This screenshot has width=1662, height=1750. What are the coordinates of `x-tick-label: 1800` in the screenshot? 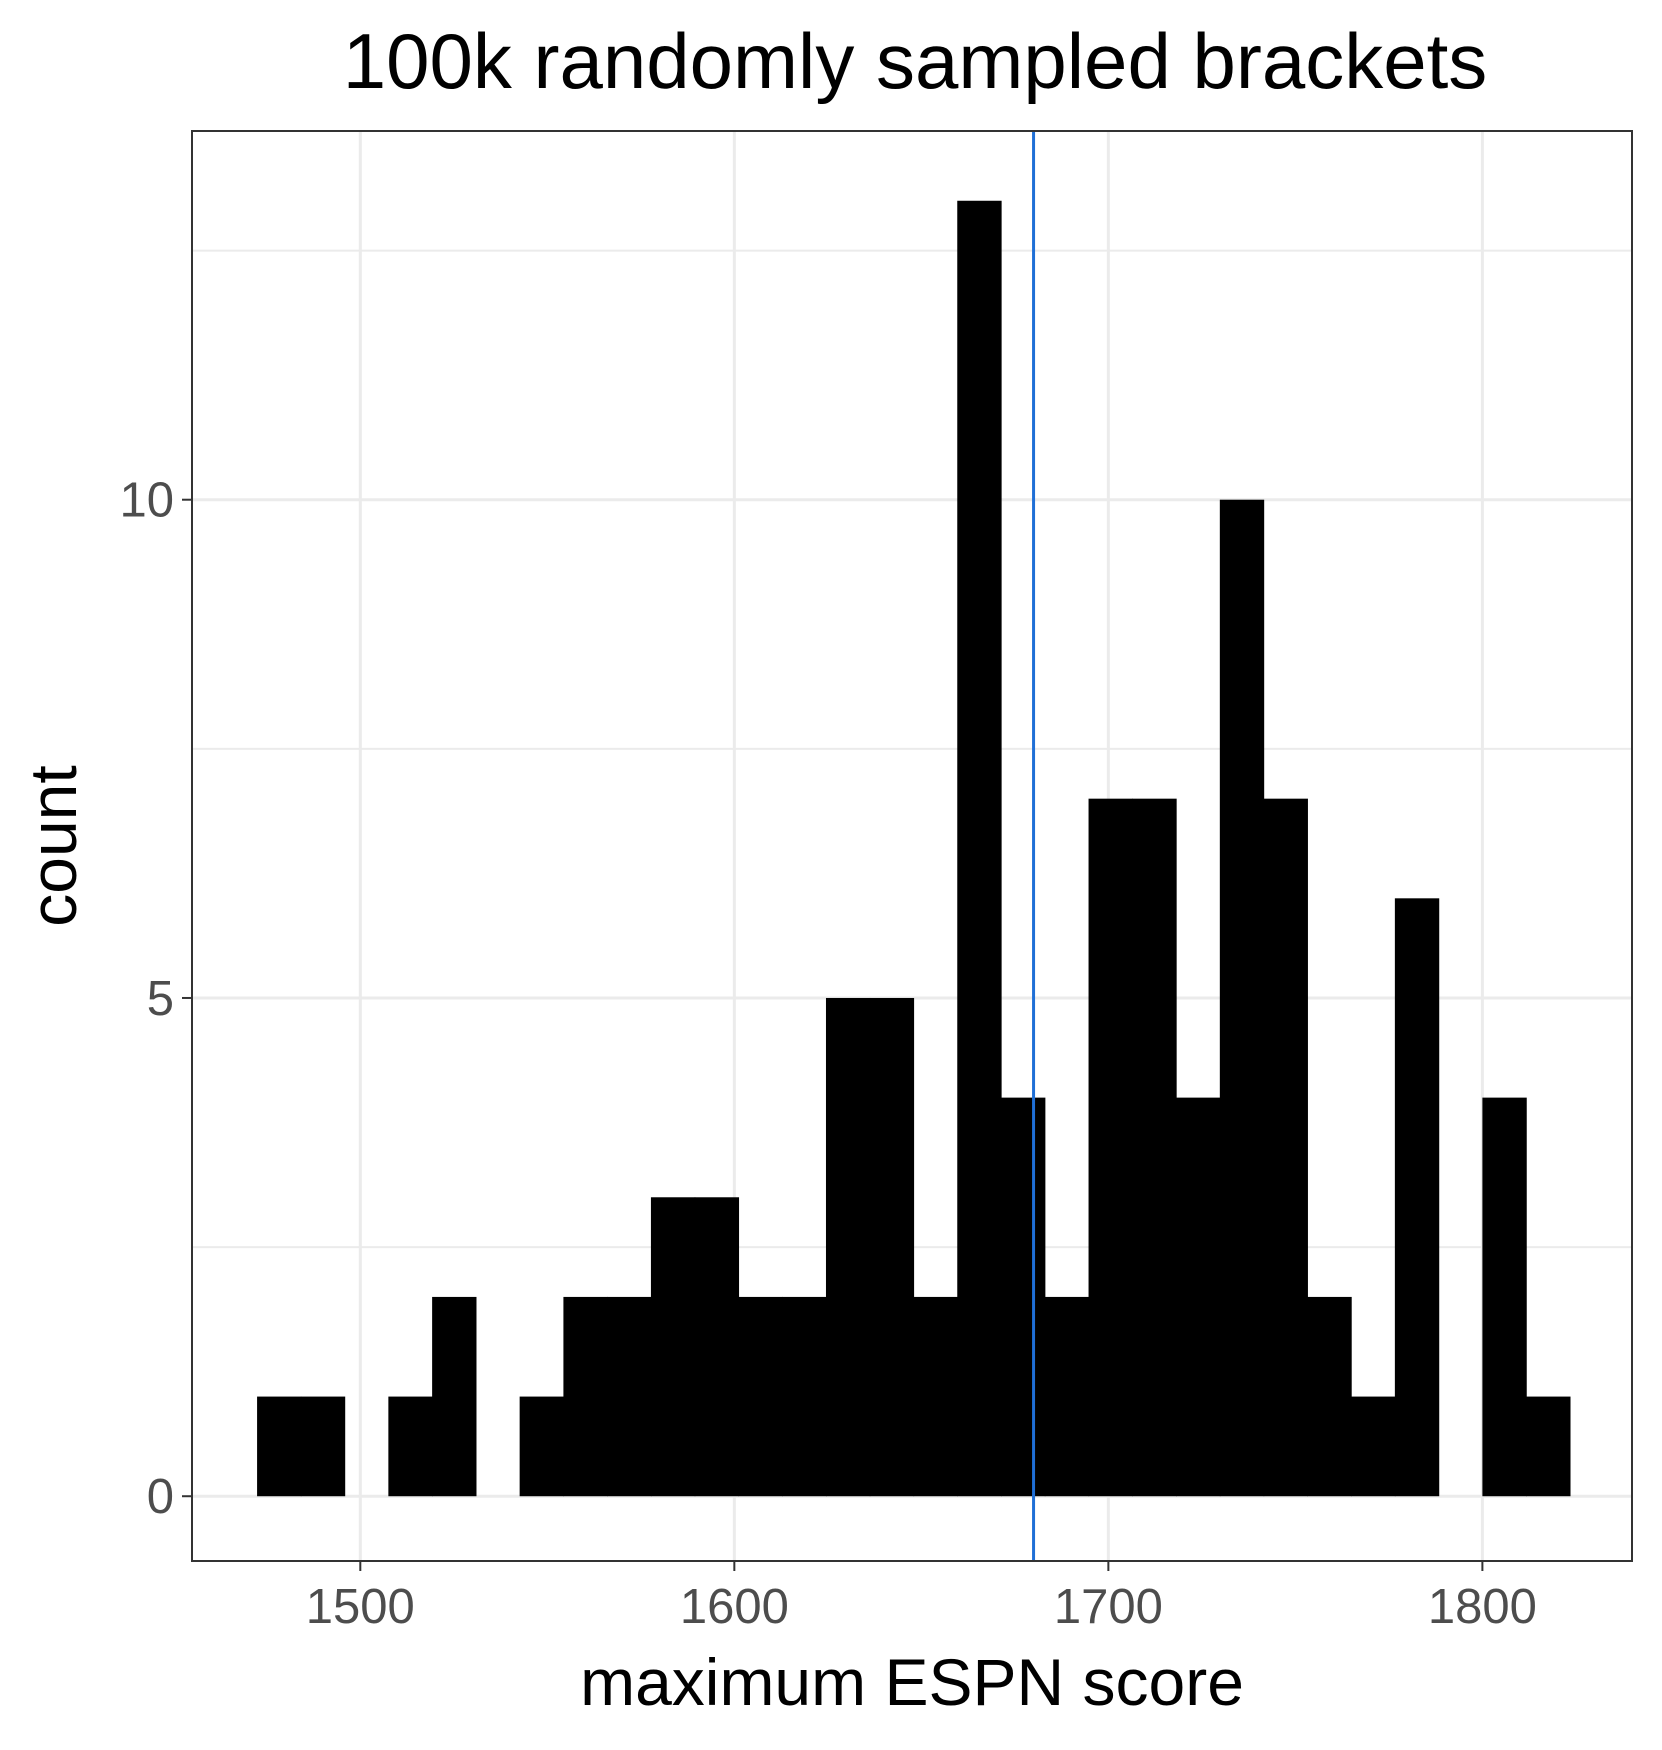 It's located at (1482, 1607).